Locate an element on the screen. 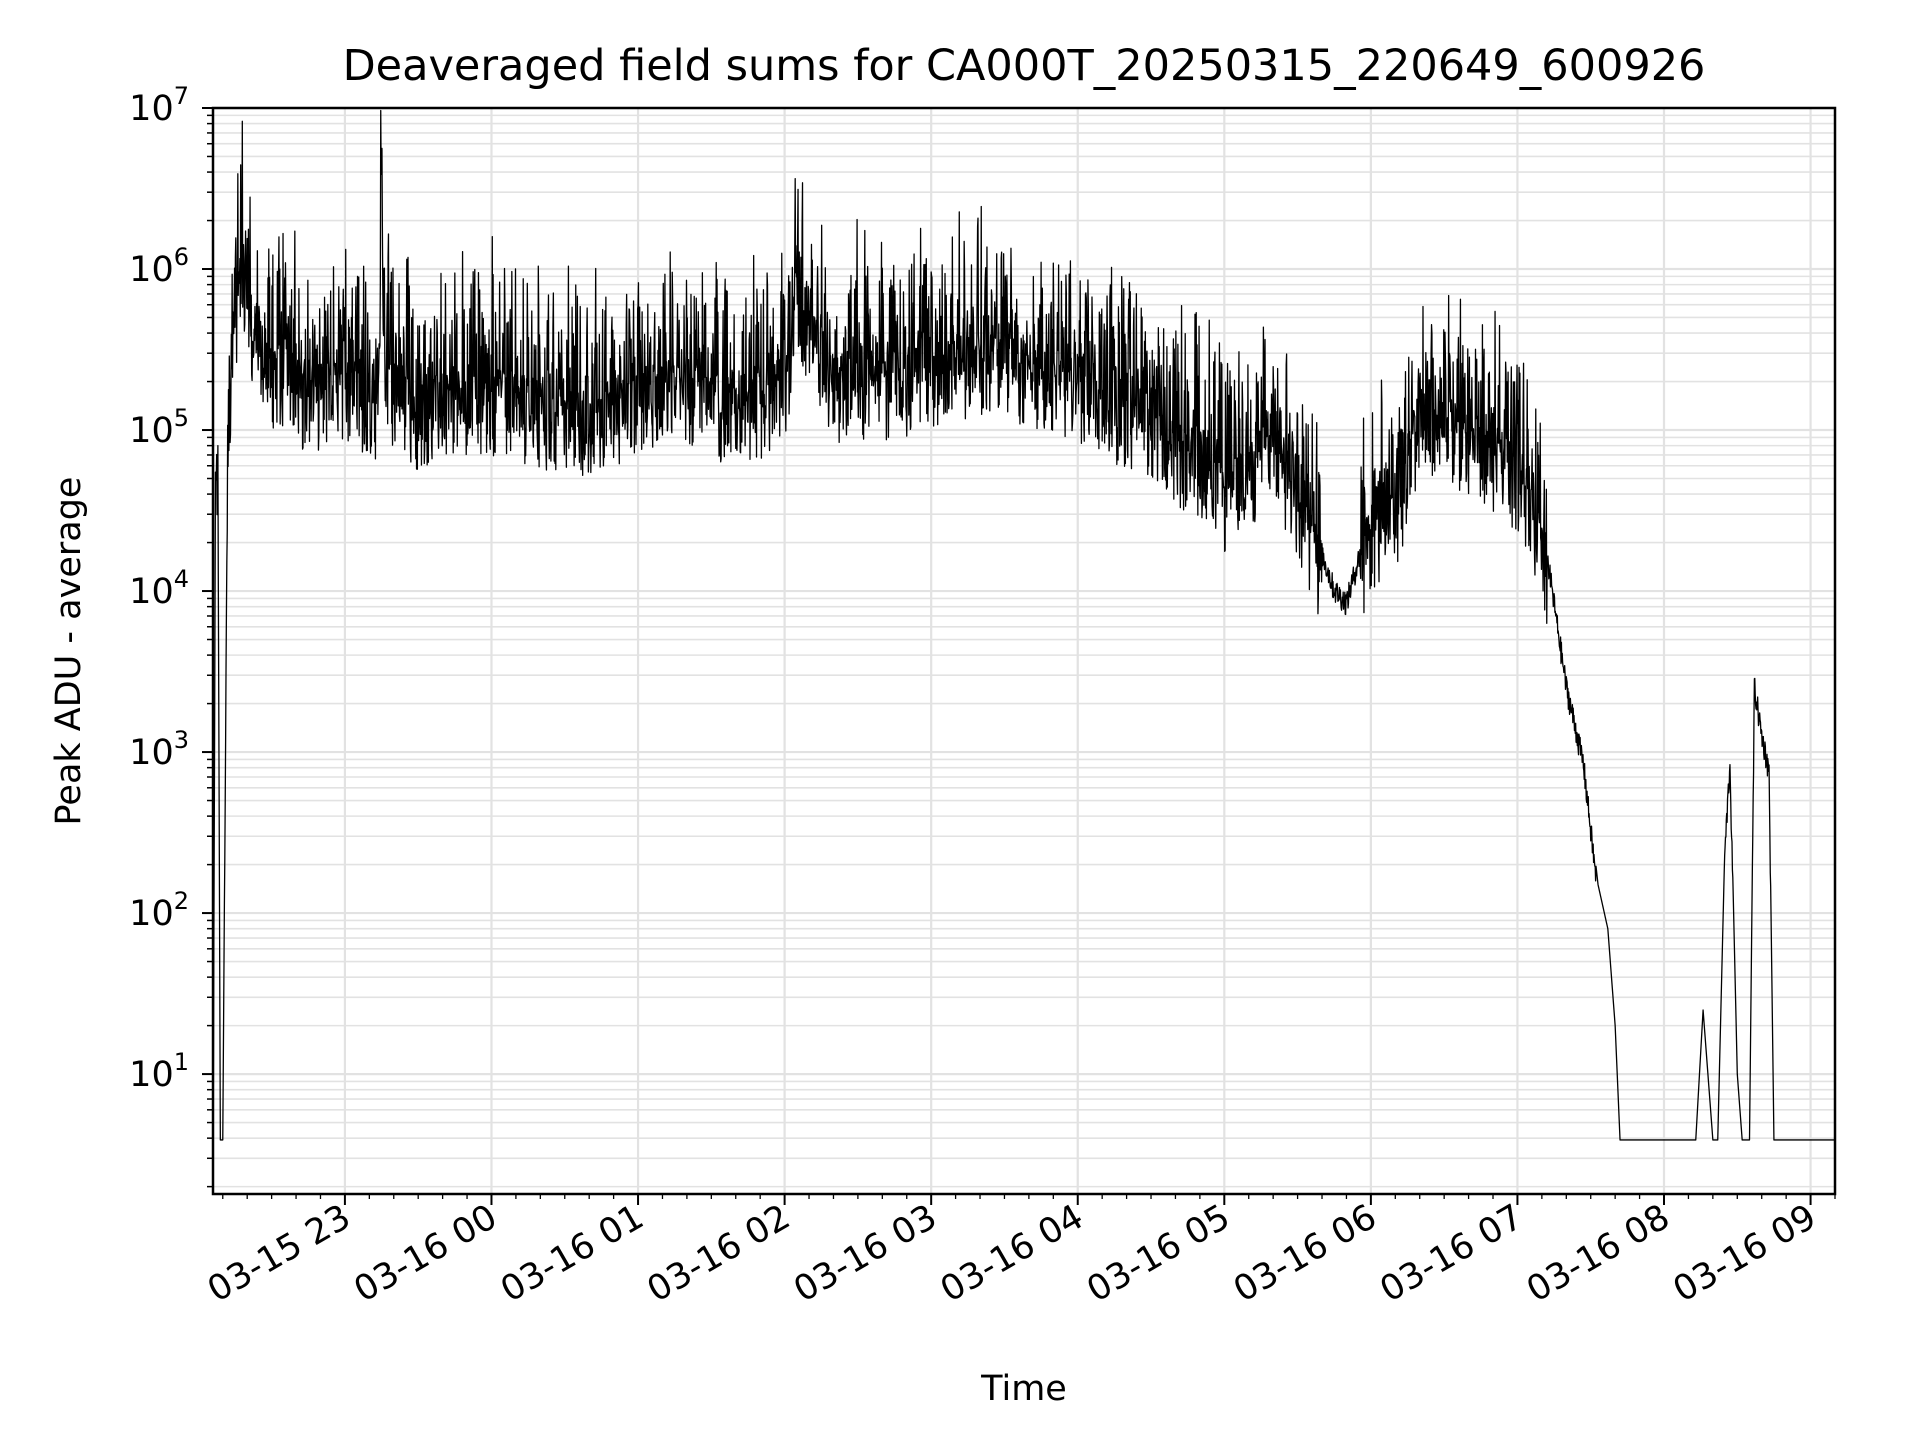 The image size is (1920, 1440). x-tick-label: 03-16 09 is located at coordinates (1745, 1253).